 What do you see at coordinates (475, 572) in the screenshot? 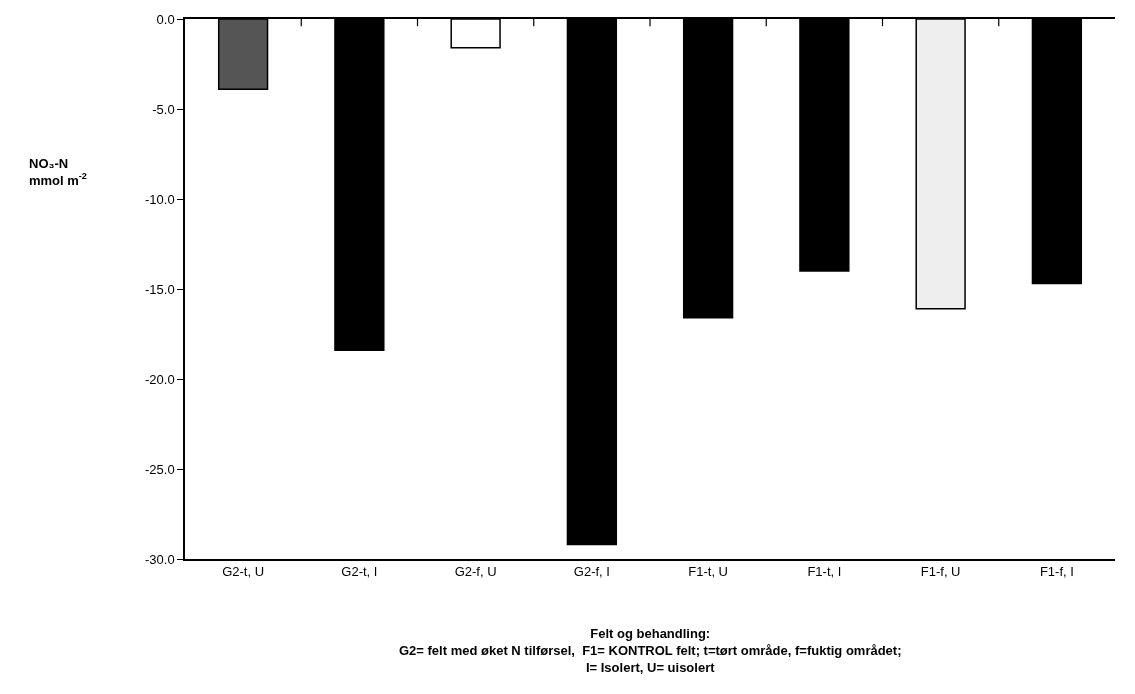
I see `x-tick-label: G2-f, U` at bounding box center [475, 572].